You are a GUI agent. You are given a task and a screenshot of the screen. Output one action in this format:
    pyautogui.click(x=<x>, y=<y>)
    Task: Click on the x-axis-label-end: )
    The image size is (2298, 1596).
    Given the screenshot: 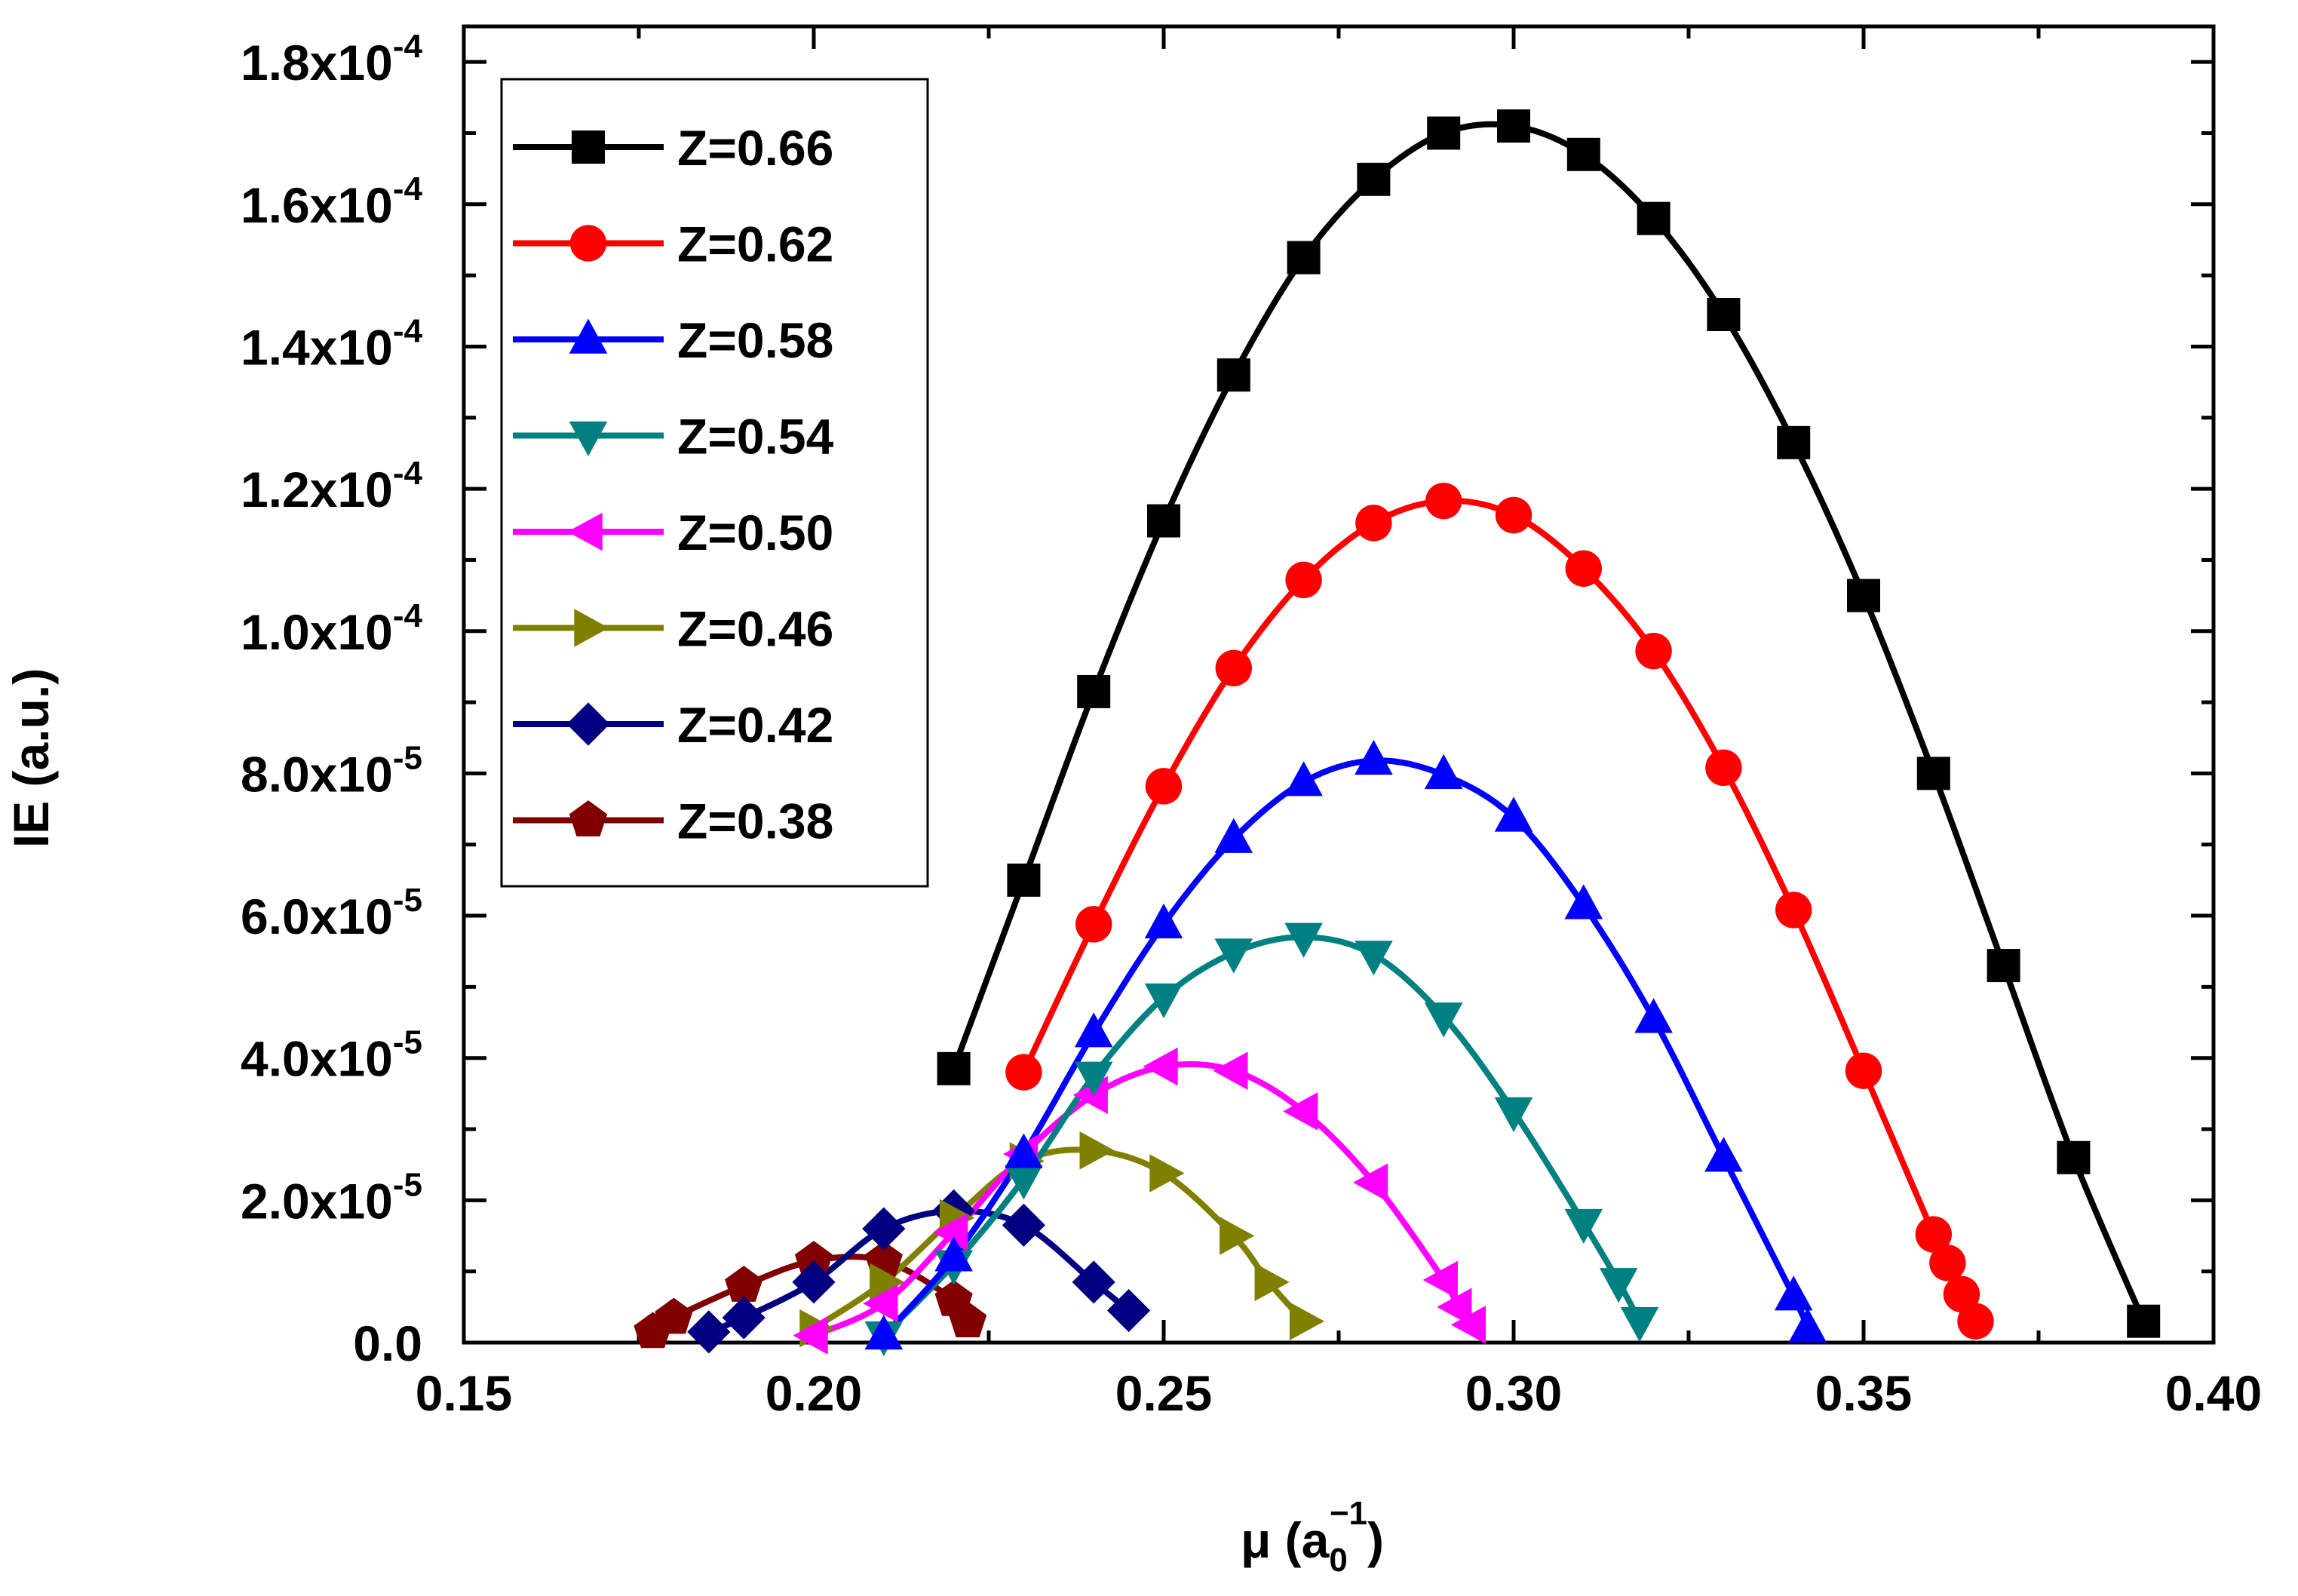 What is the action you would take?
    pyautogui.click(x=1375, y=1540)
    